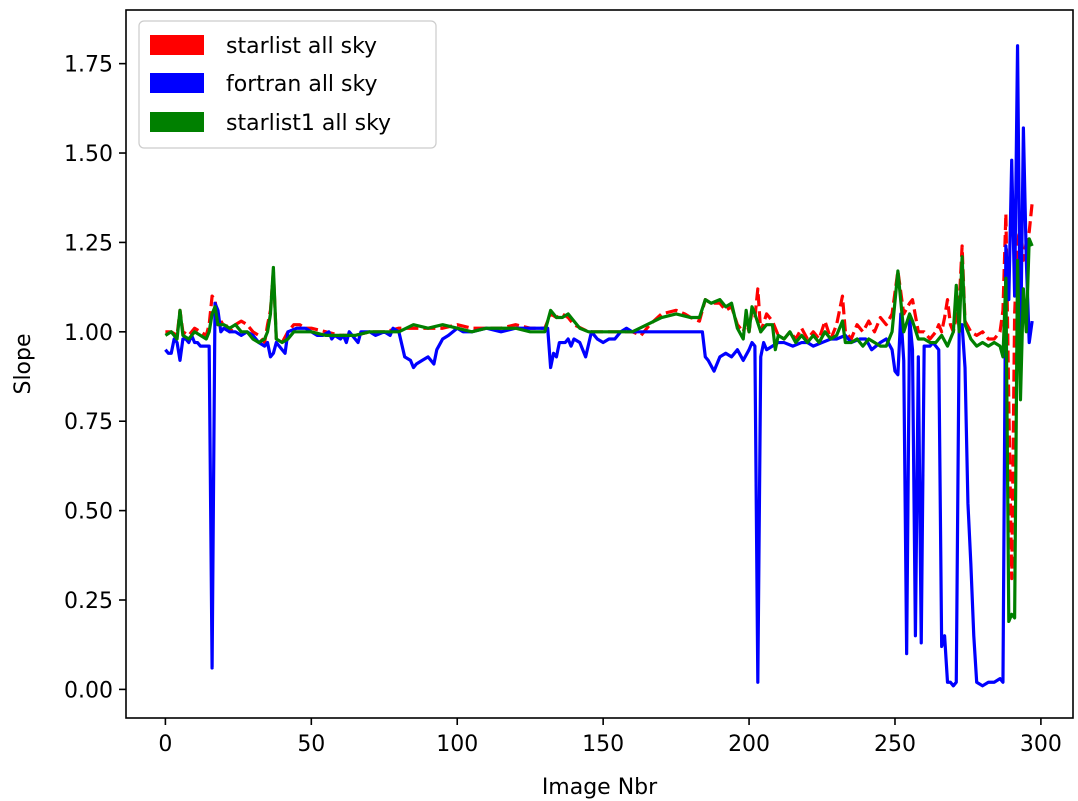 The height and width of the screenshot is (801, 1078). Describe the element at coordinates (311, 744) in the screenshot. I see `x-tick-label: 50` at that location.